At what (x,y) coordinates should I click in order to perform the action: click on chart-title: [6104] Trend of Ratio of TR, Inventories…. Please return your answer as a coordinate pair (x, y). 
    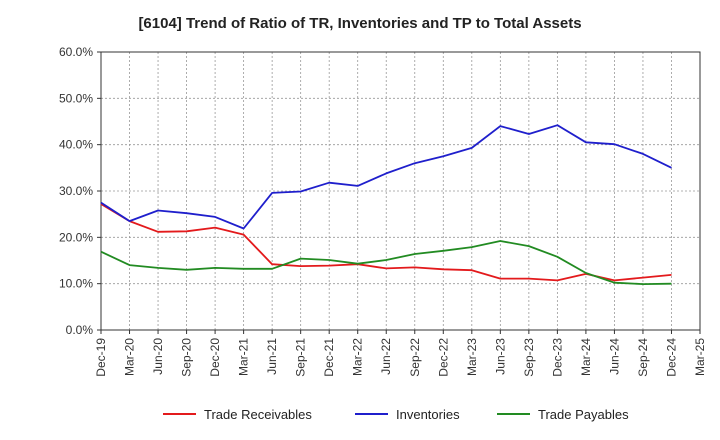
    Looking at the image, I should click on (360, 23).